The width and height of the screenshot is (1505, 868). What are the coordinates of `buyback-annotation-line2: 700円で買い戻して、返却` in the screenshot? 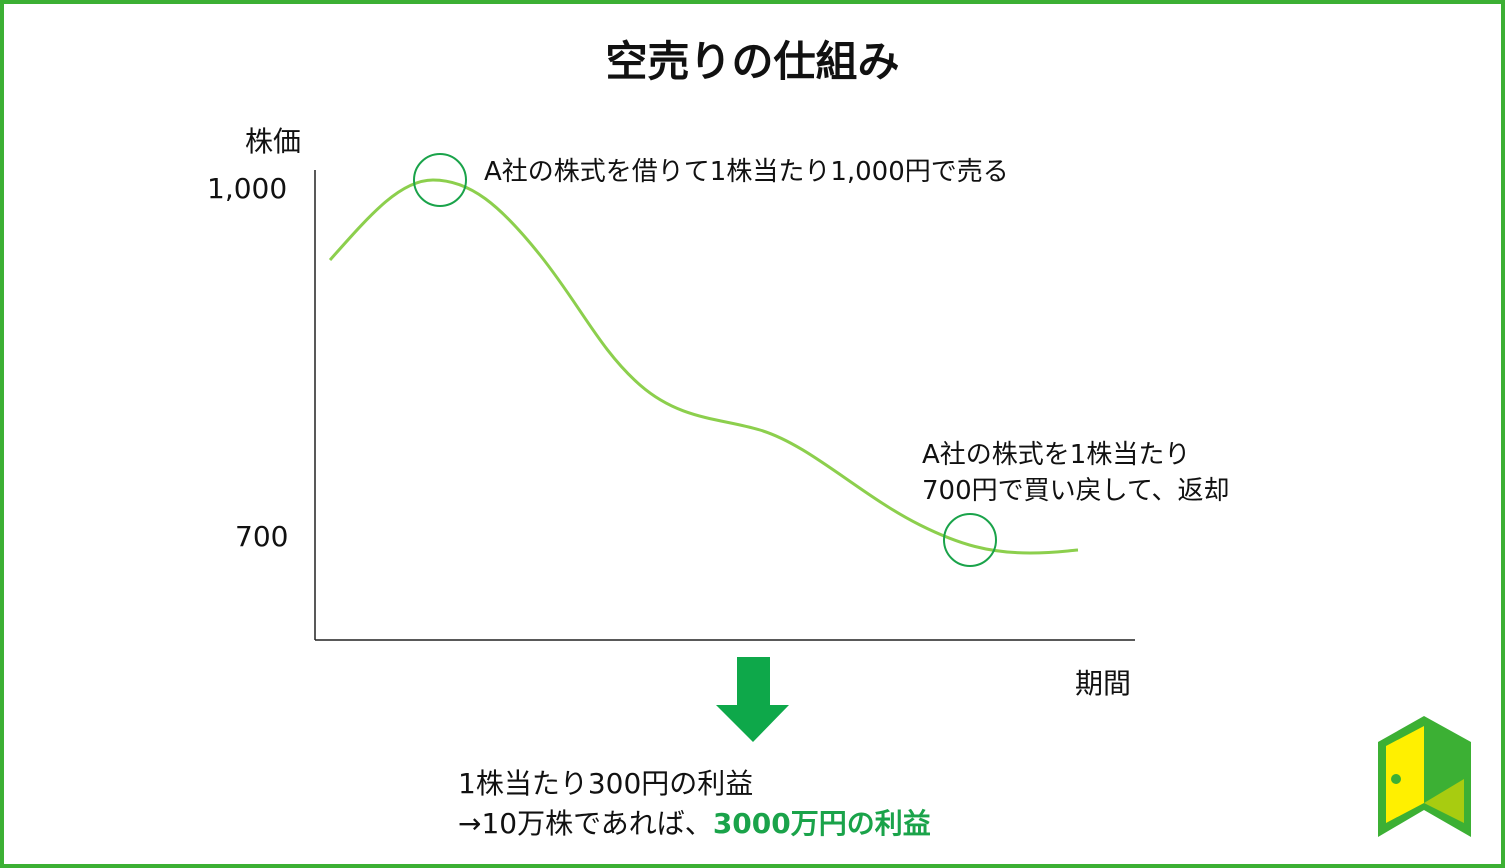 It's located at (1076, 491).